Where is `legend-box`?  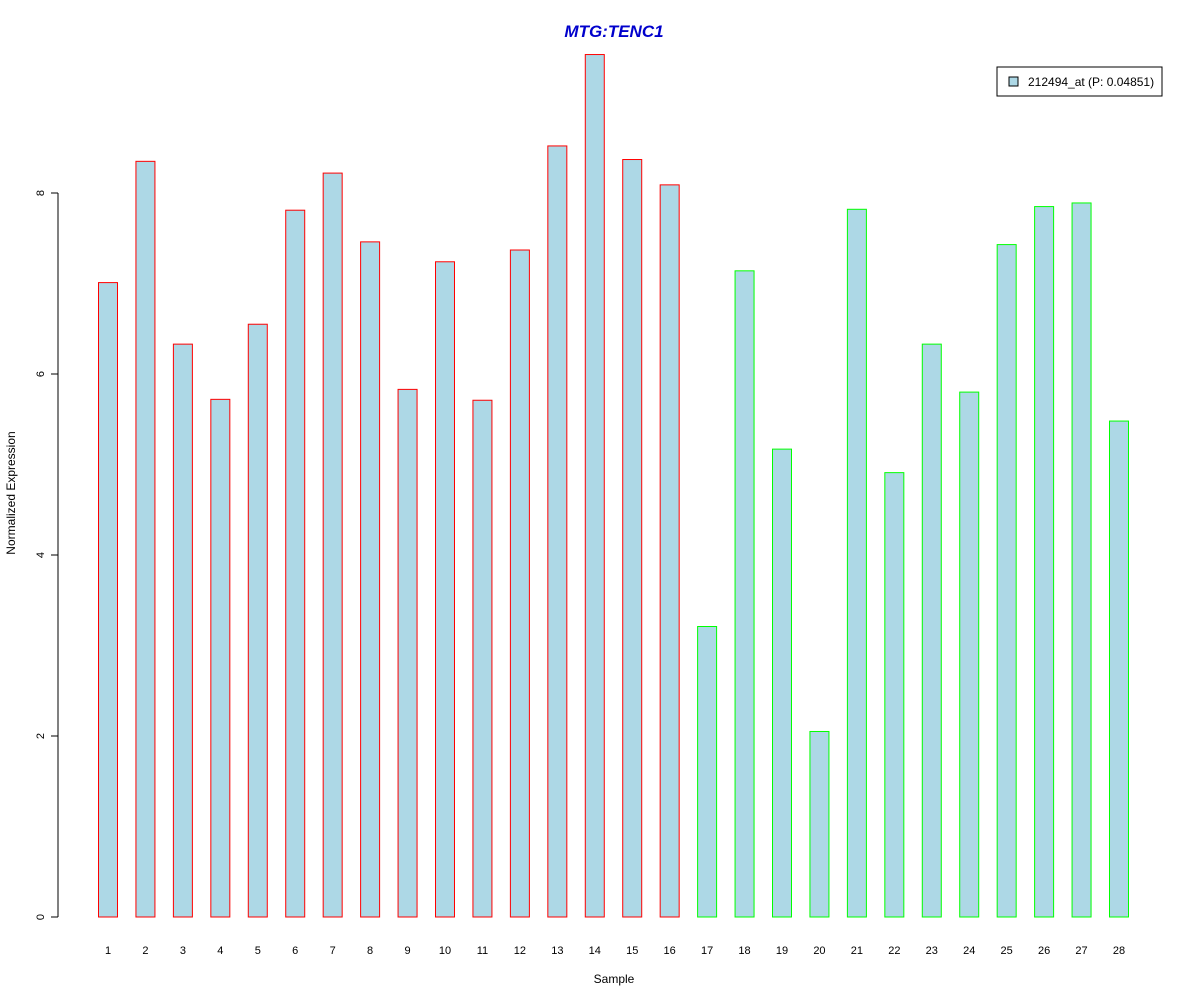
legend-box is located at coordinates (1079, 81).